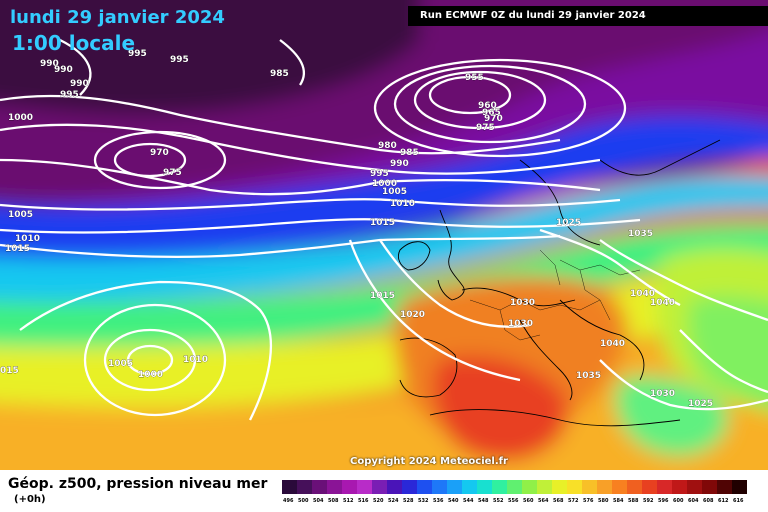  I want to click on legend-value: 508, so click(333, 501).